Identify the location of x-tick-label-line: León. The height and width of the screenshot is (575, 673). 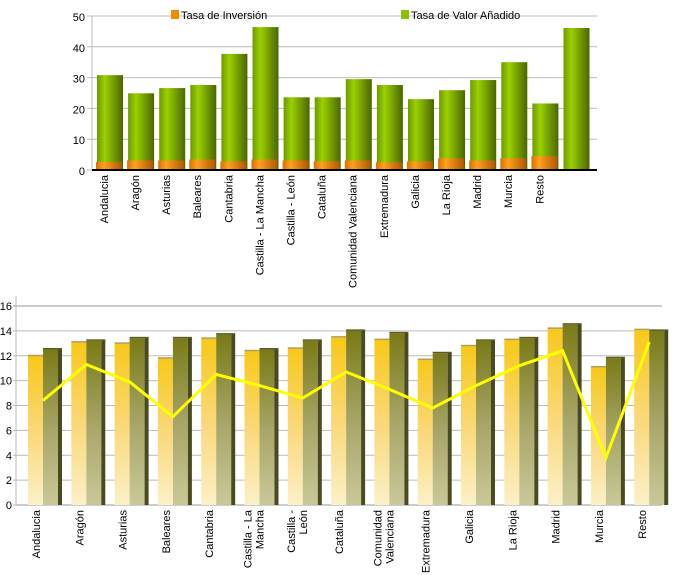
(304, 522).